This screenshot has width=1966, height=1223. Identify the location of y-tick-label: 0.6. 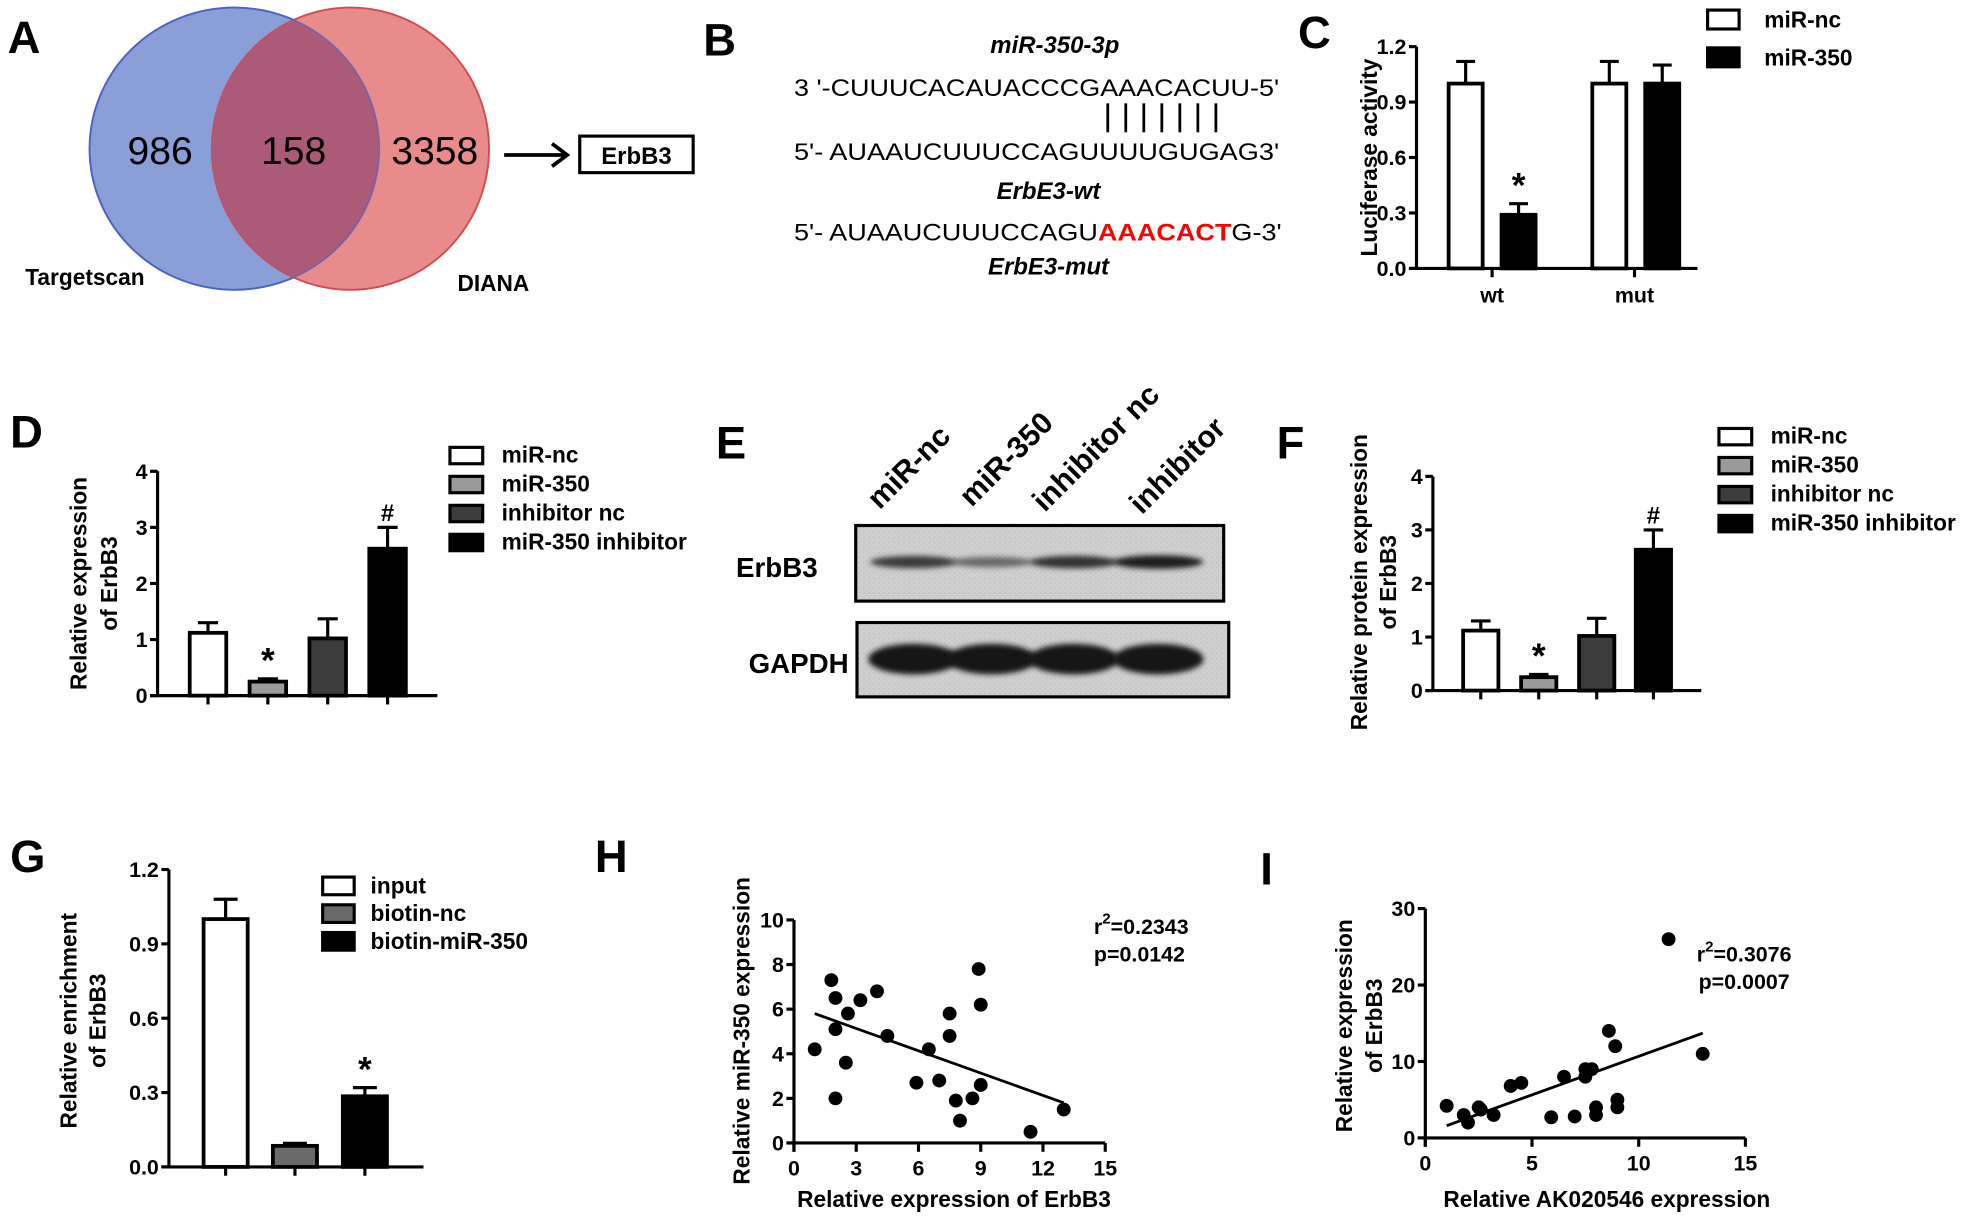
(1392, 158).